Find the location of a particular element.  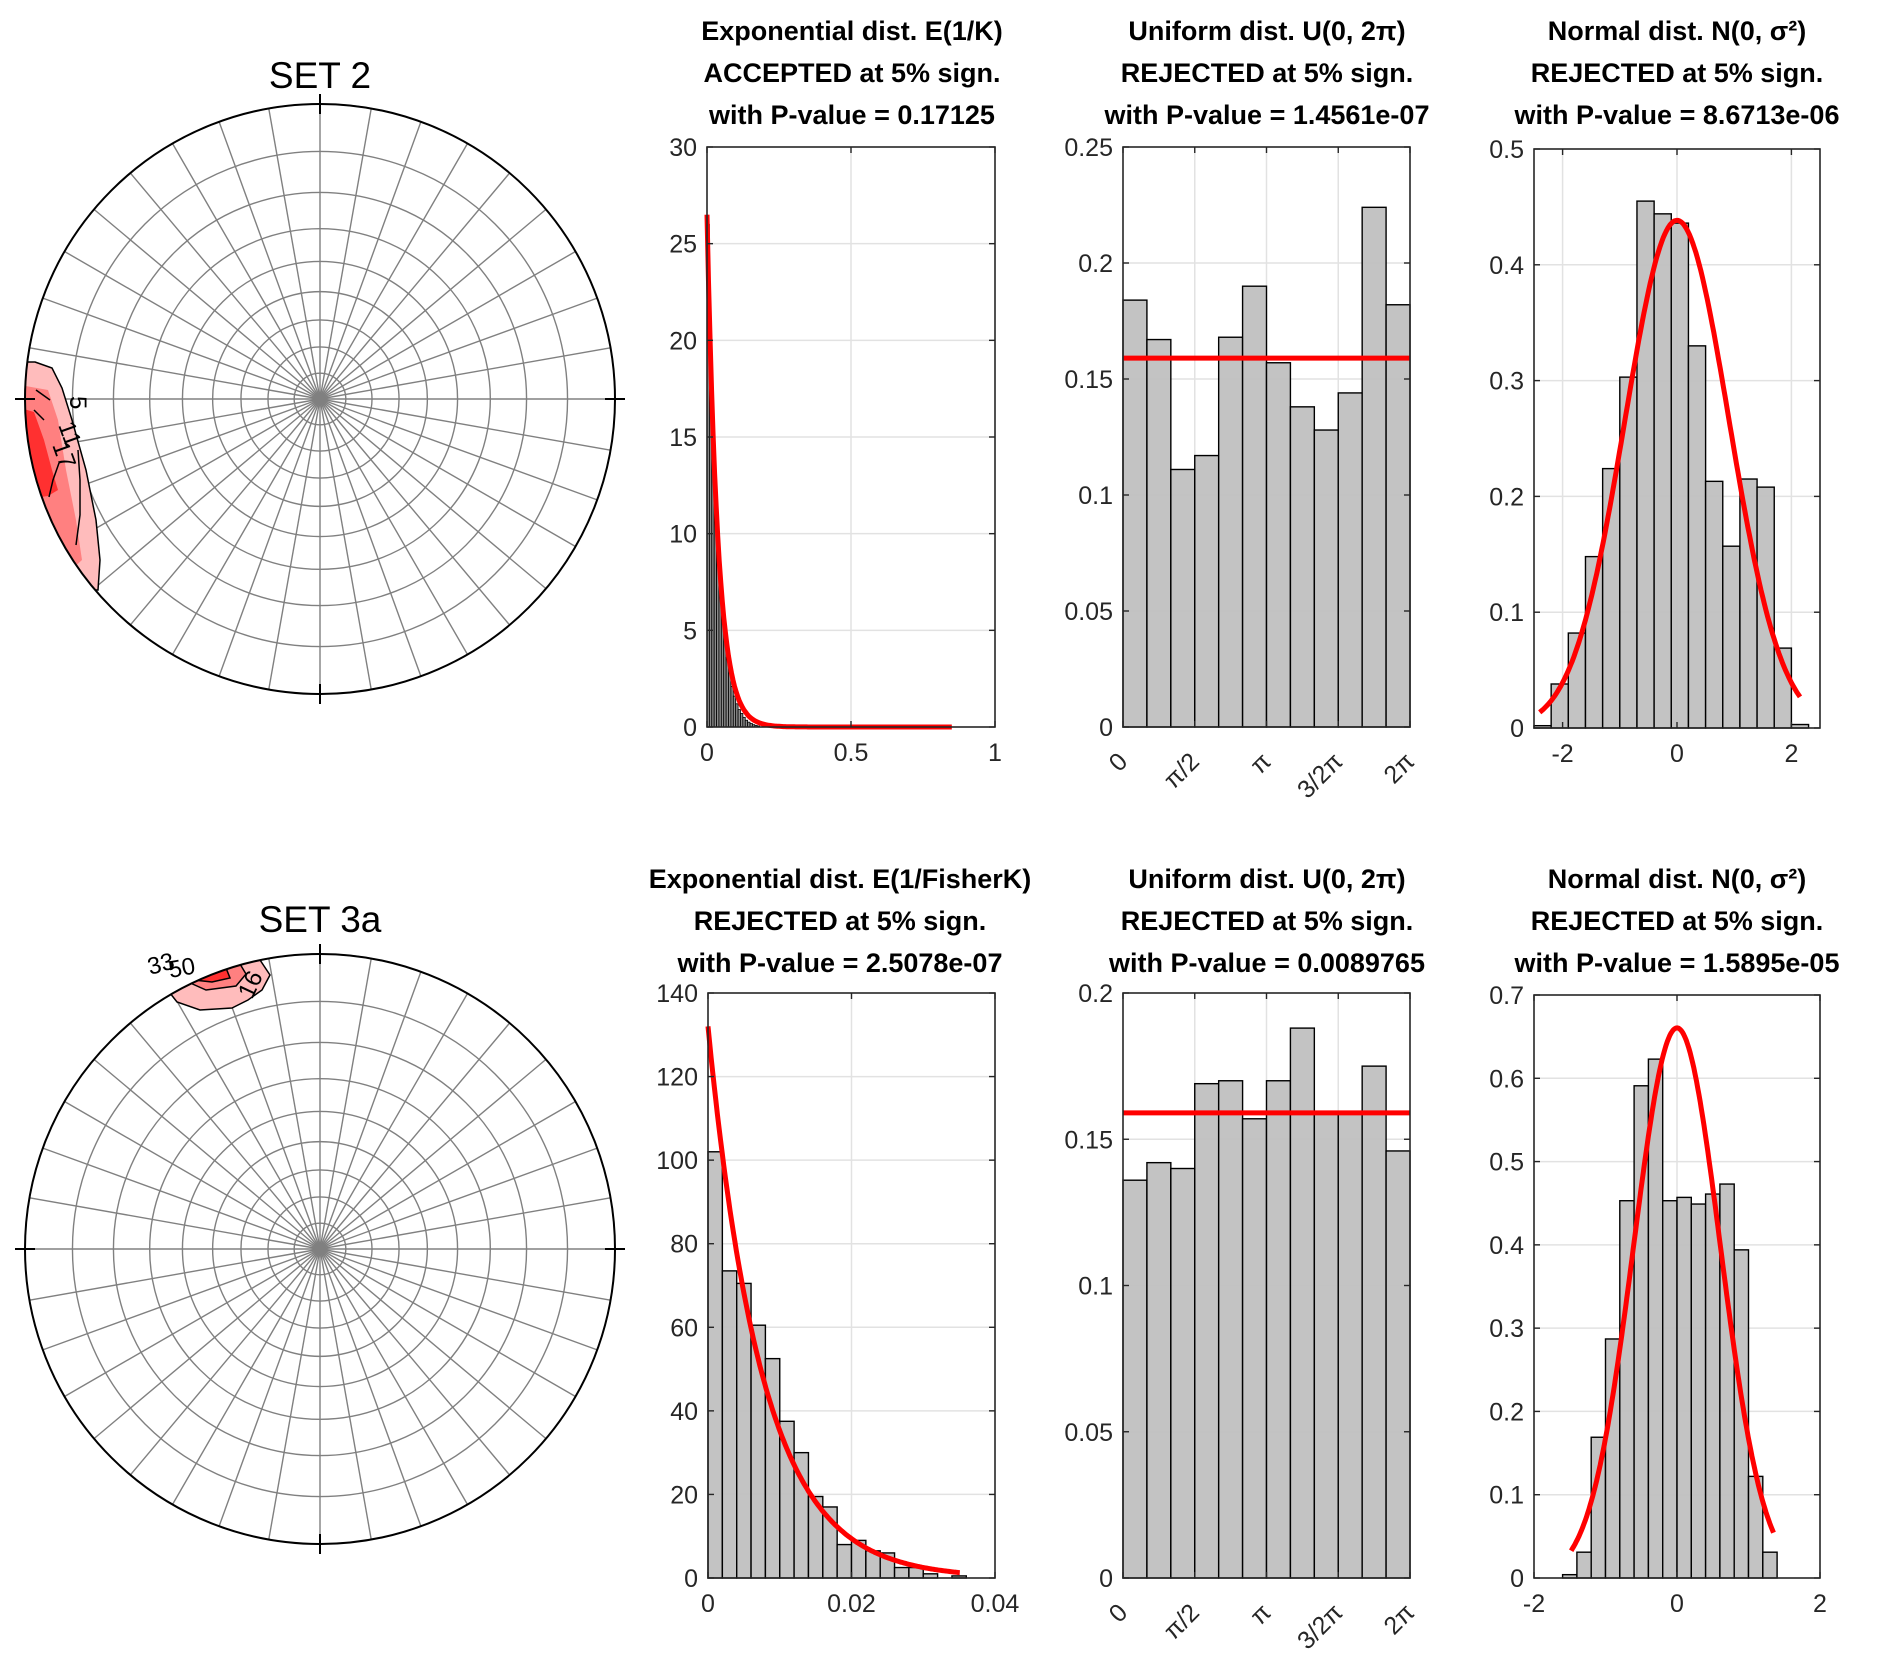

x-tick-label: π/2 is located at coordinates (1181, 1621).